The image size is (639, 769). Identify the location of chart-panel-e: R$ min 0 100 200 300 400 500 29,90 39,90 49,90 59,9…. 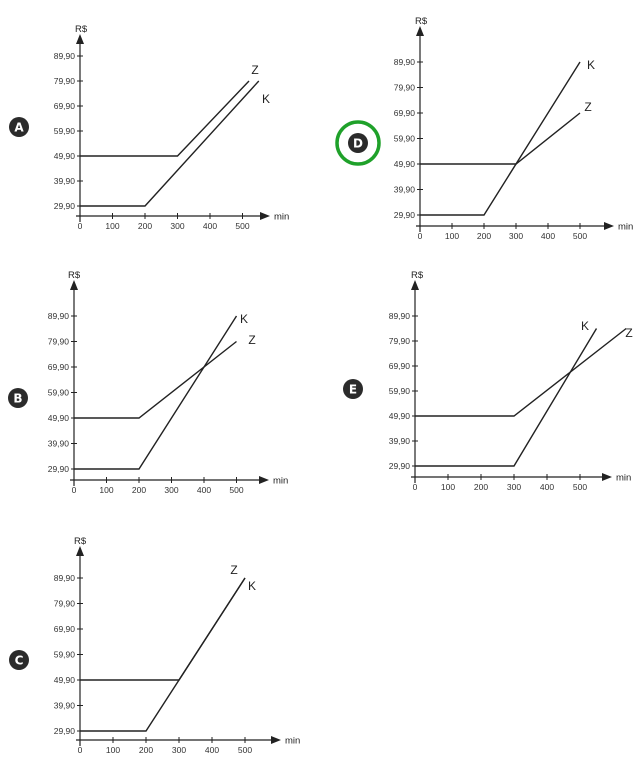
(488, 381).